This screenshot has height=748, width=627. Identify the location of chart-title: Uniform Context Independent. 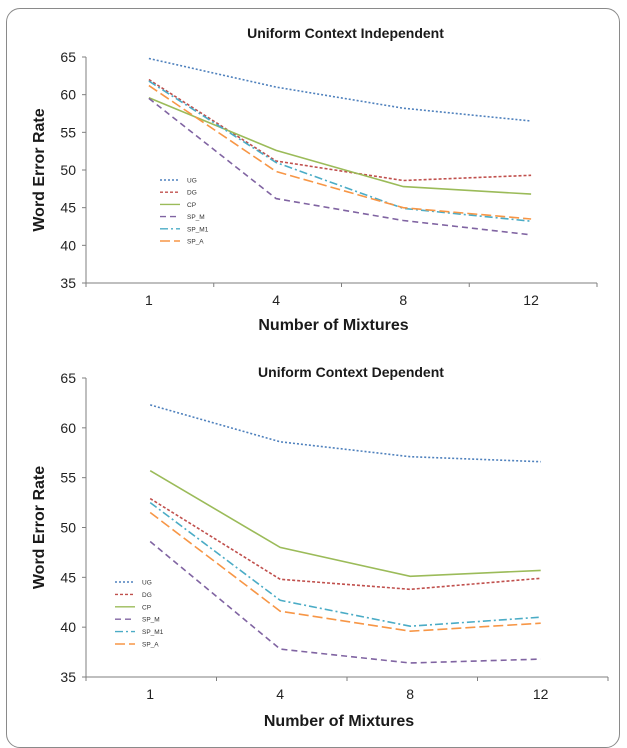
(345, 33).